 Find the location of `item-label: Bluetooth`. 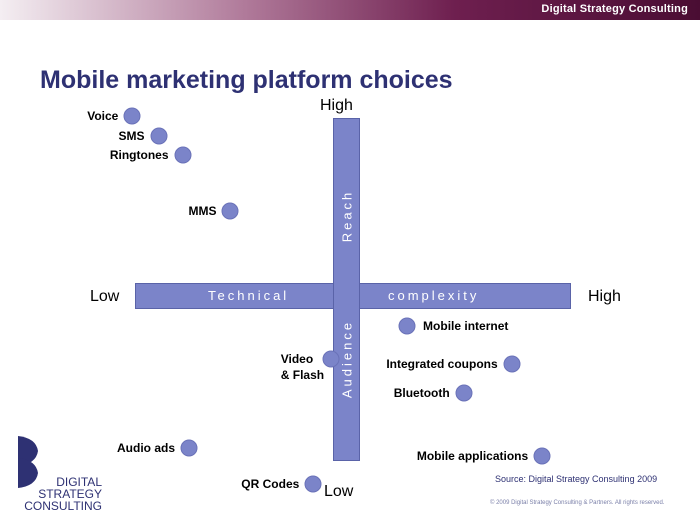

item-label: Bluetooth is located at coordinates (421, 392).